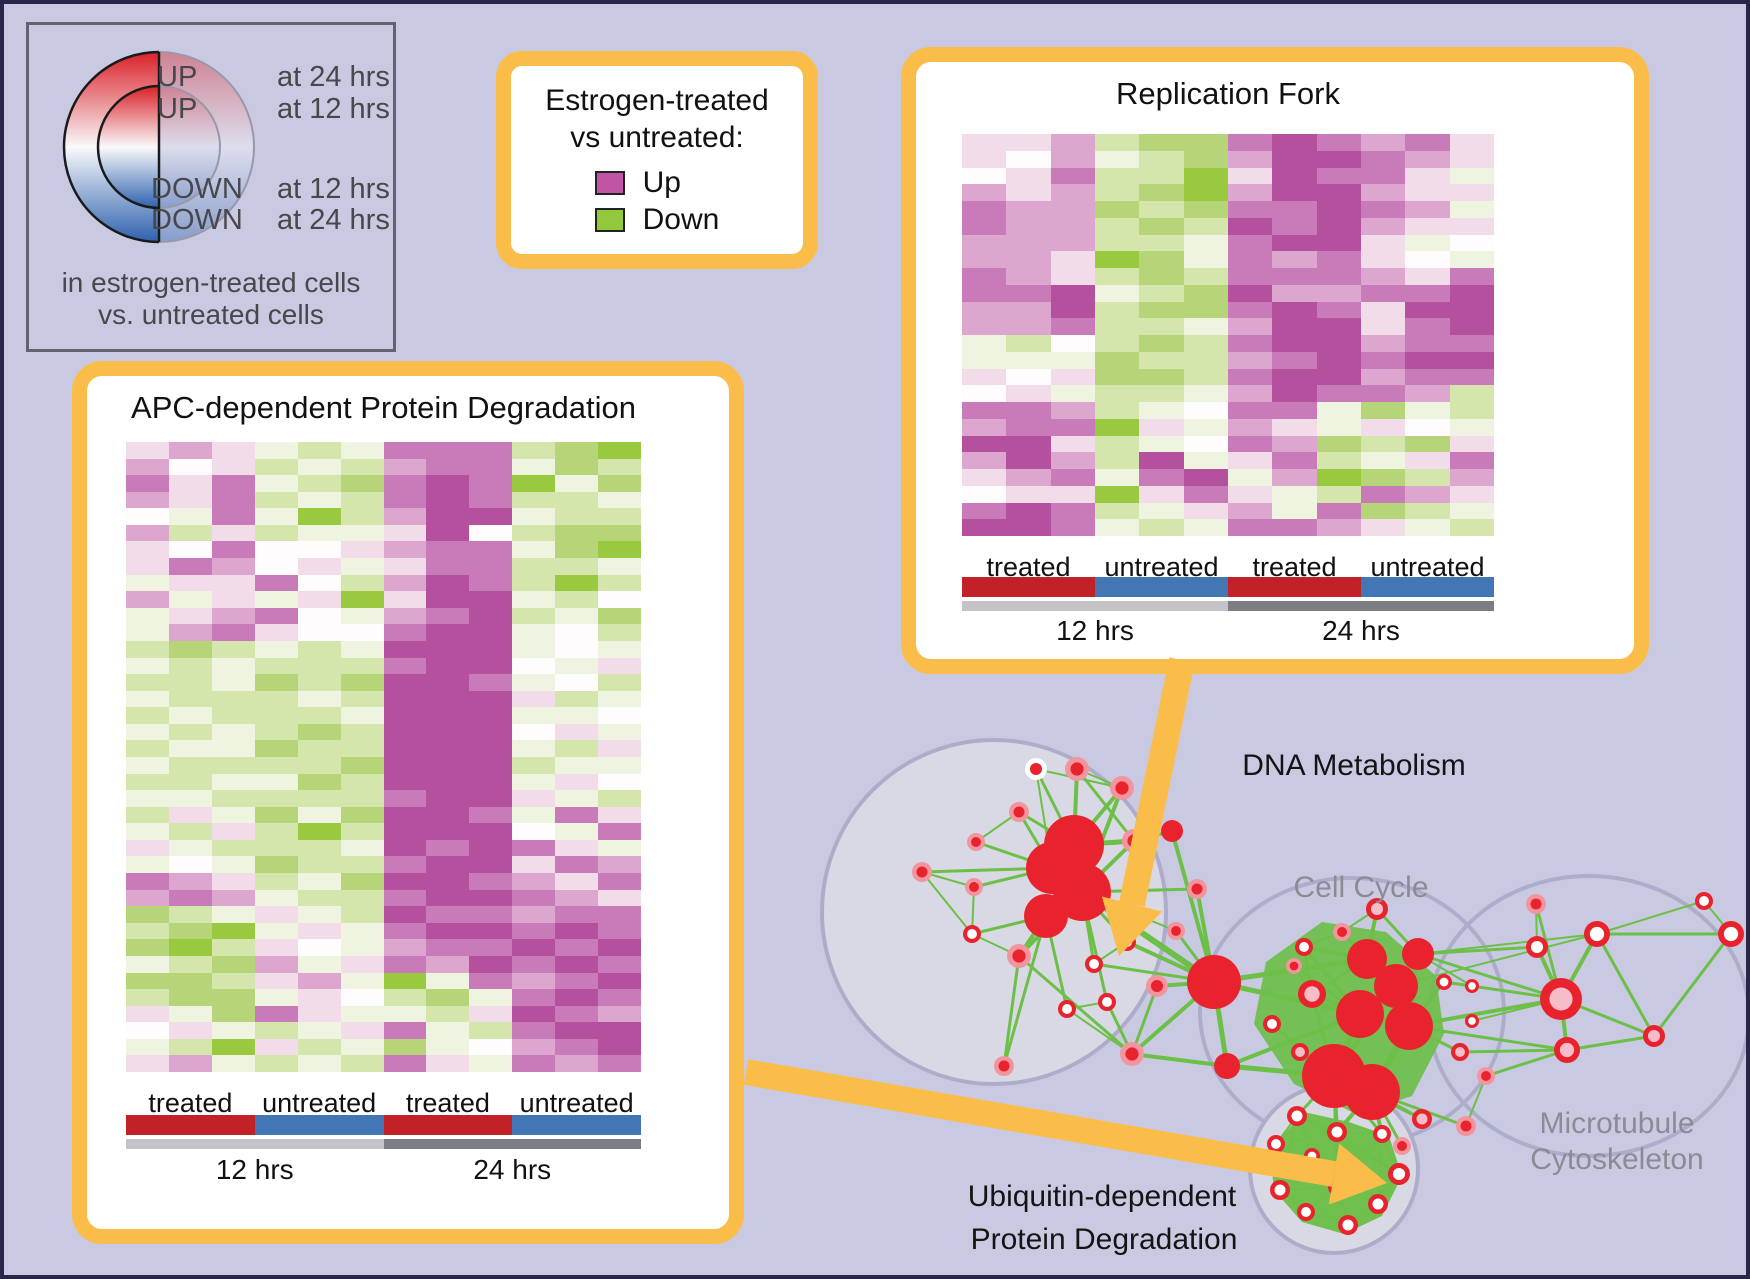 This screenshot has height=1279, width=1750. I want to click on time-bar, so click(1095, 606).